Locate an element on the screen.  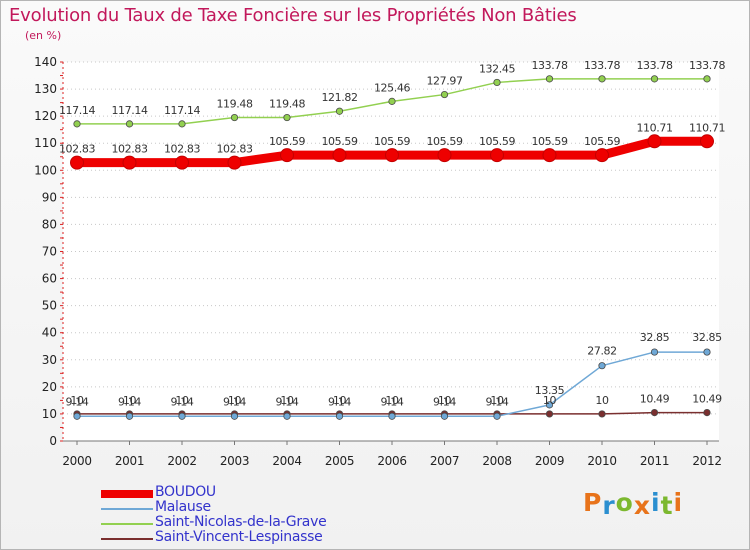
x-tick-label: 2012 is located at coordinates (706, 461).